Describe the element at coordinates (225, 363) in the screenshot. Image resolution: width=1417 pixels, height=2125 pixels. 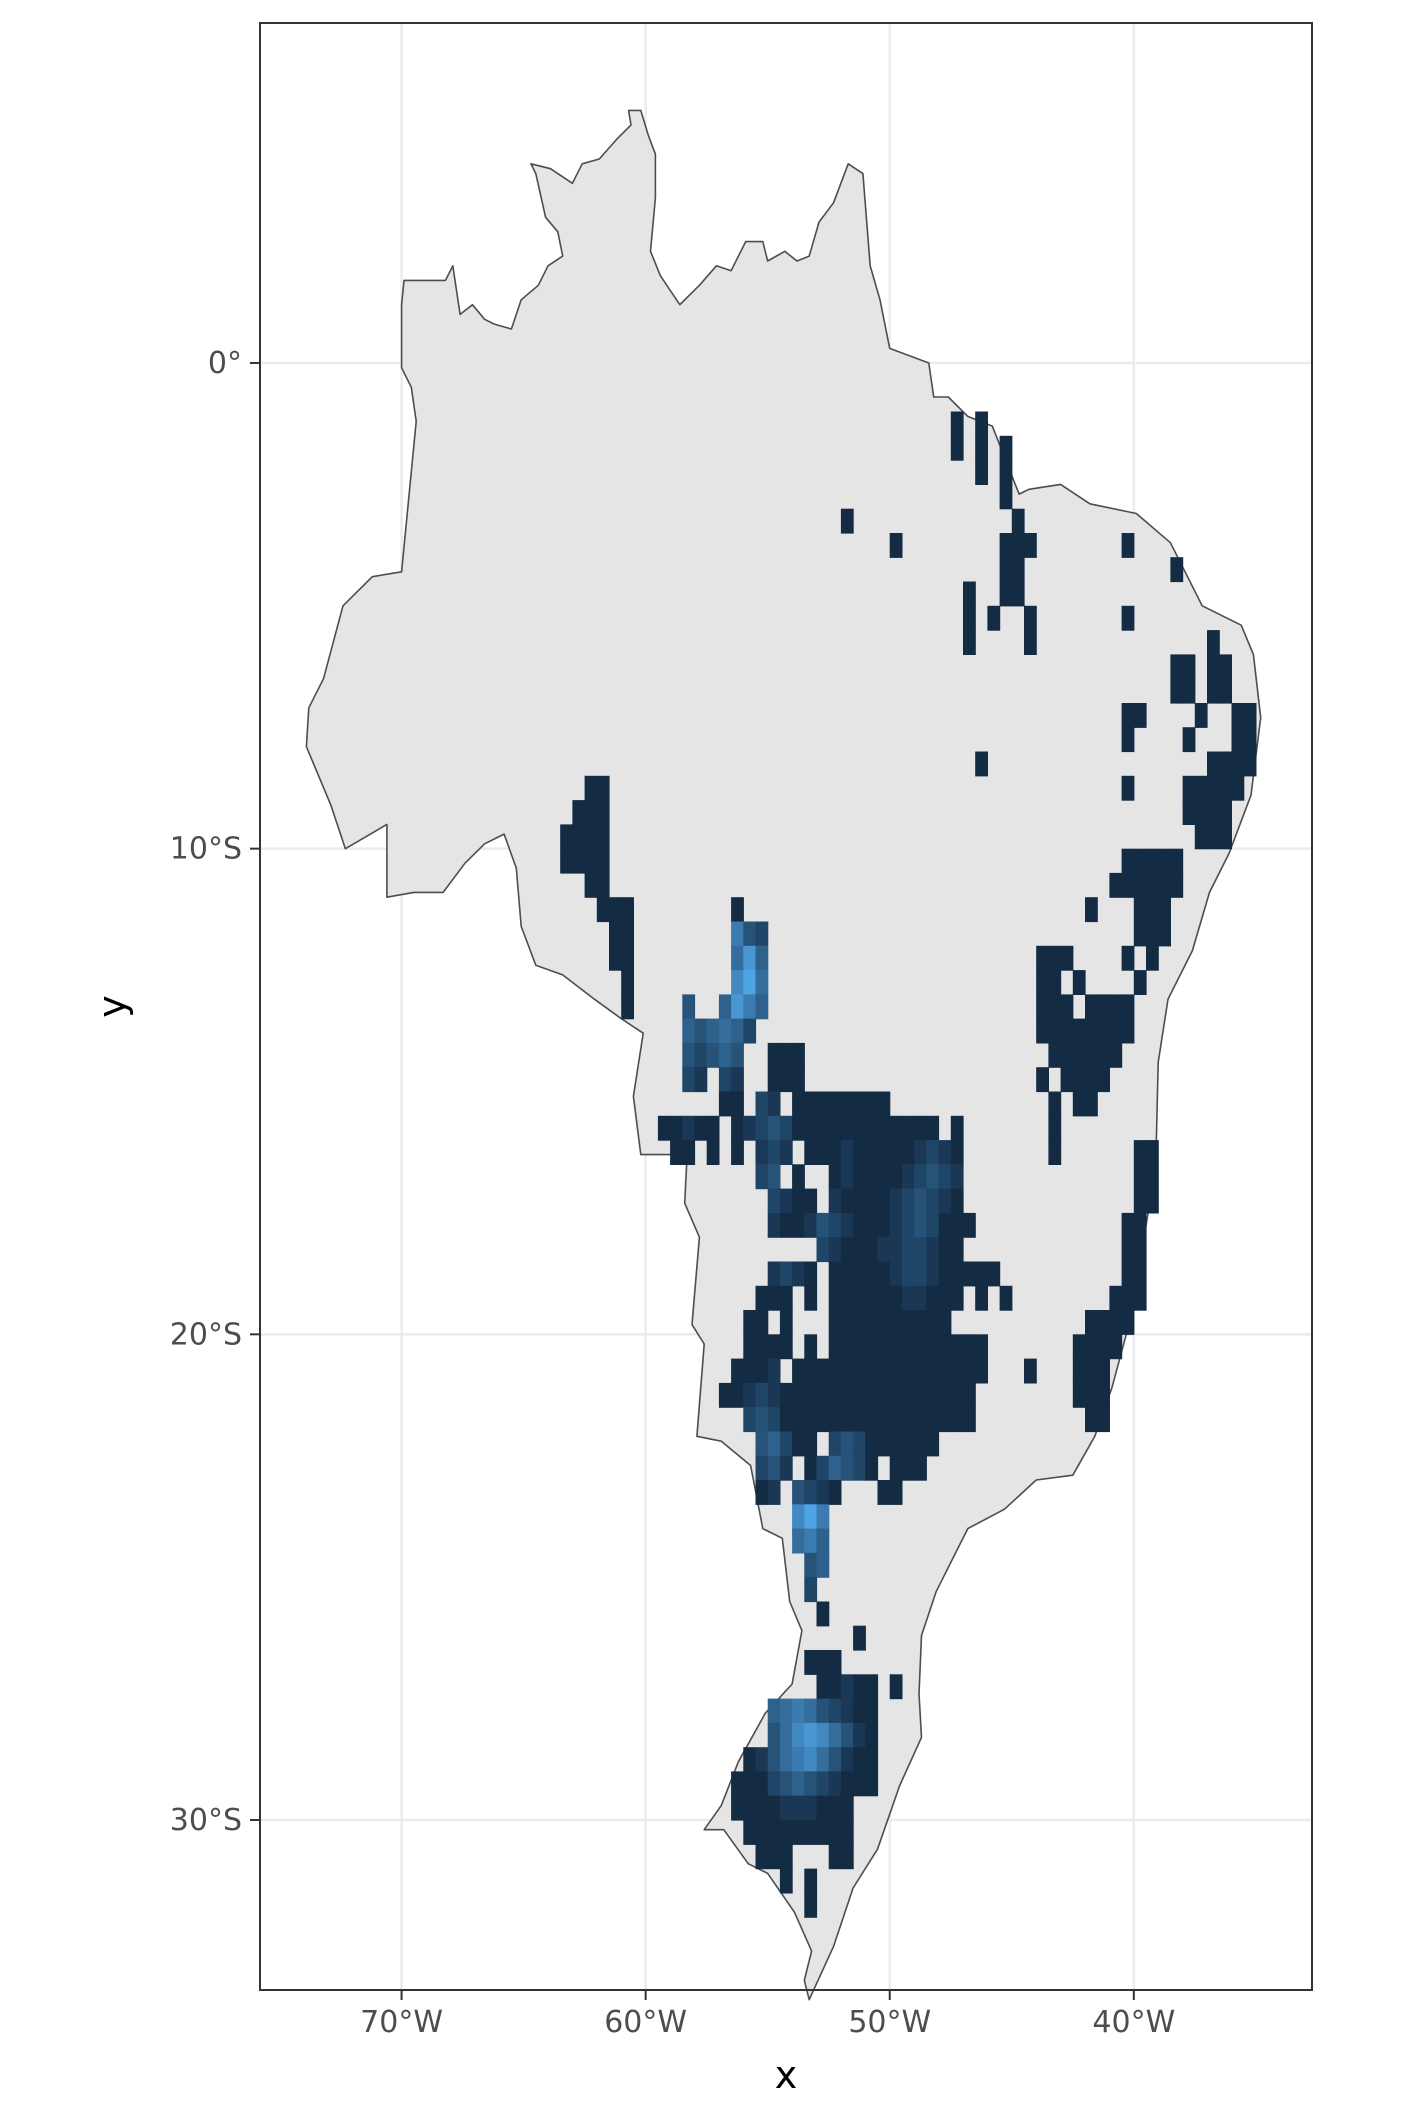
I see `y-tick-label: 0°` at that location.